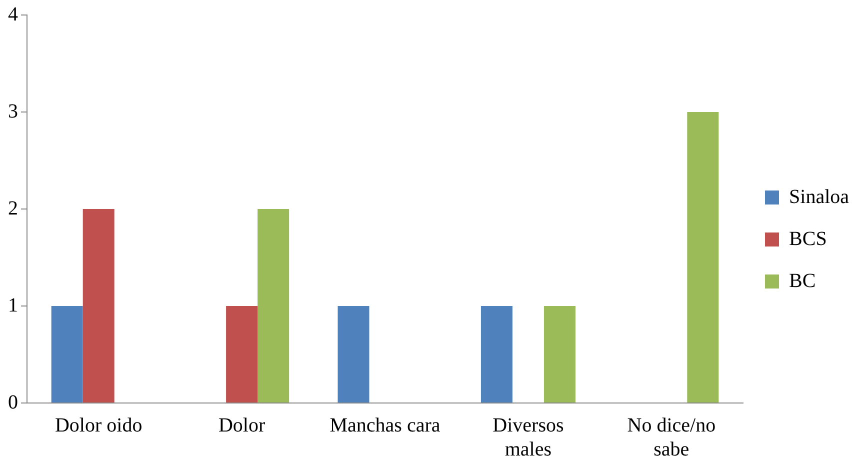 This screenshot has height=469, width=864. What do you see at coordinates (802, 281) in the screenshot?
I see `legend-label: BC` at bounding box center [802, 281].